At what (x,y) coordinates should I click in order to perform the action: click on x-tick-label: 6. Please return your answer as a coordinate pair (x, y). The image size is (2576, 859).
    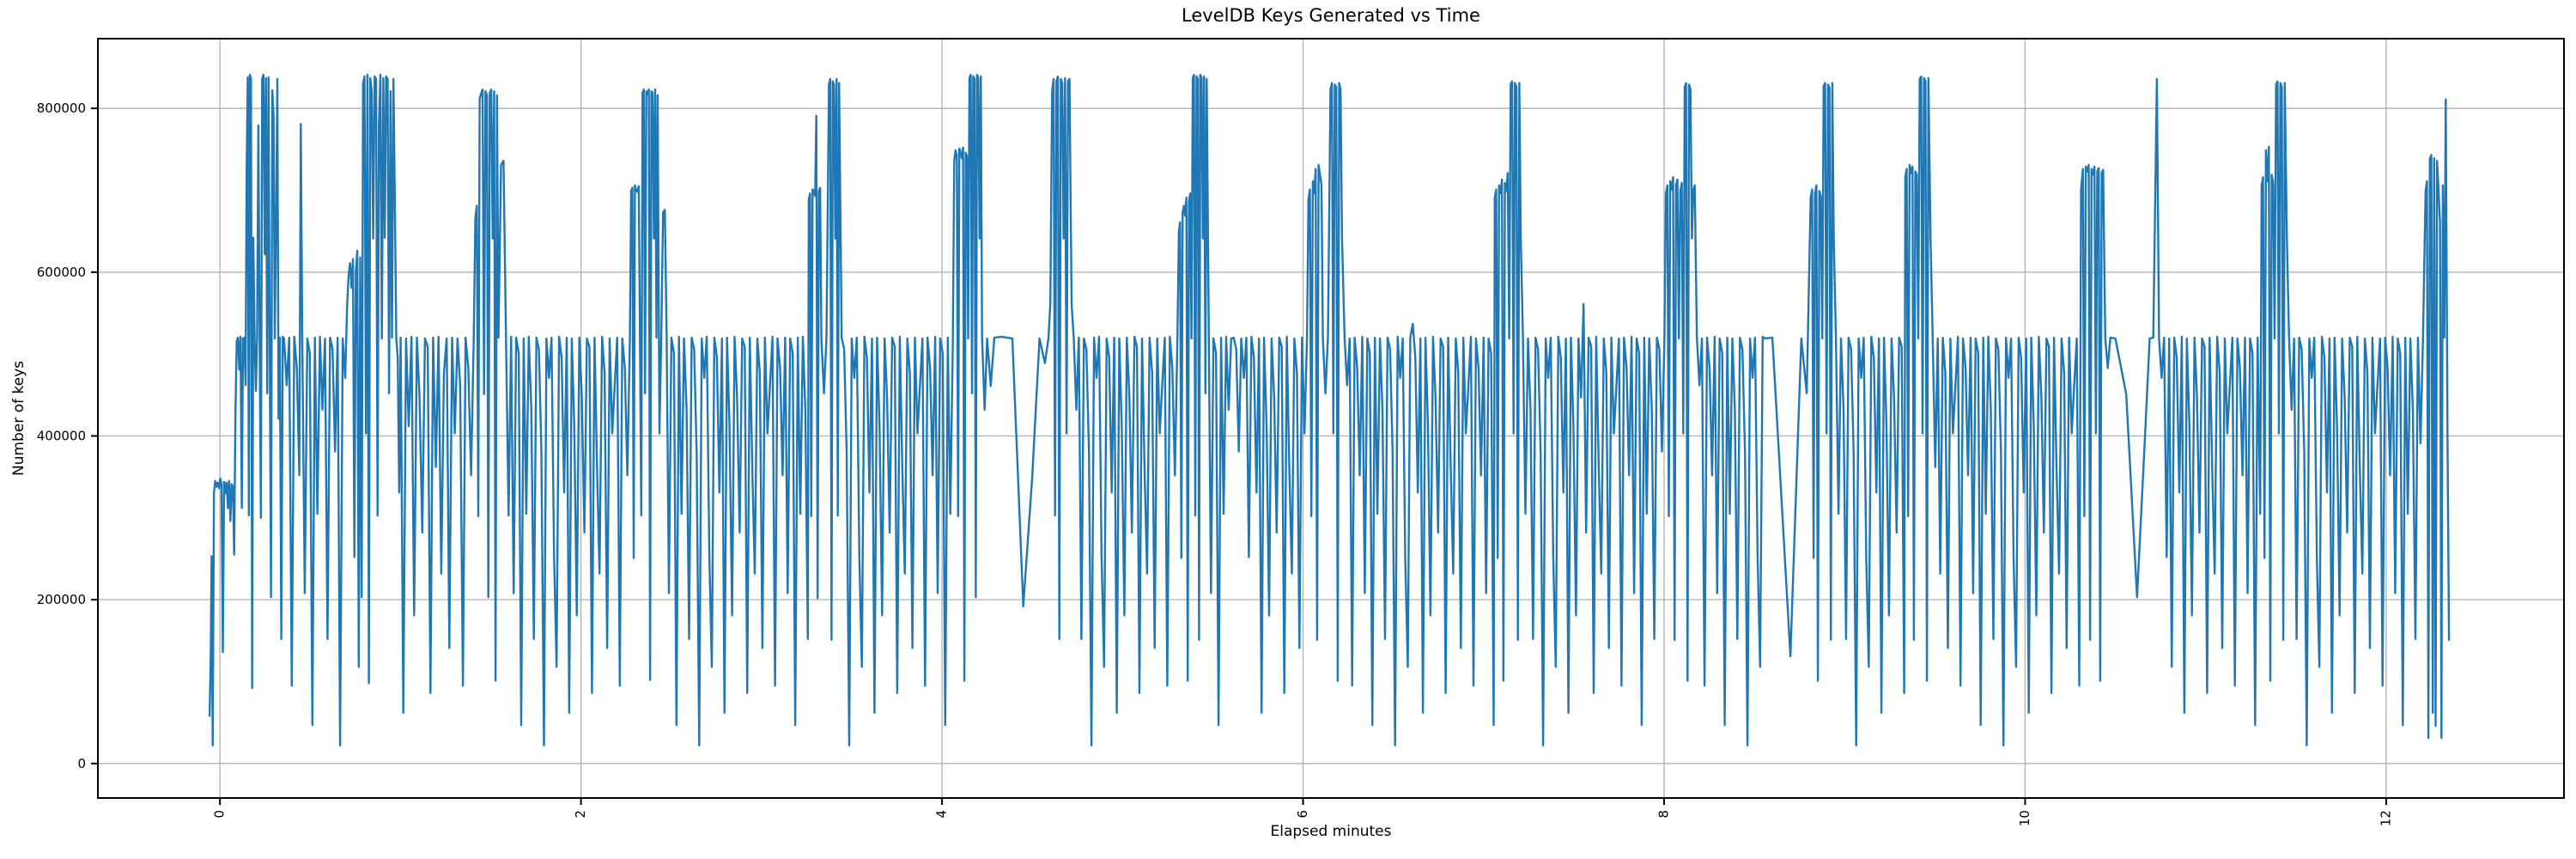
    Looking at the image, I should click on (1302, 814).